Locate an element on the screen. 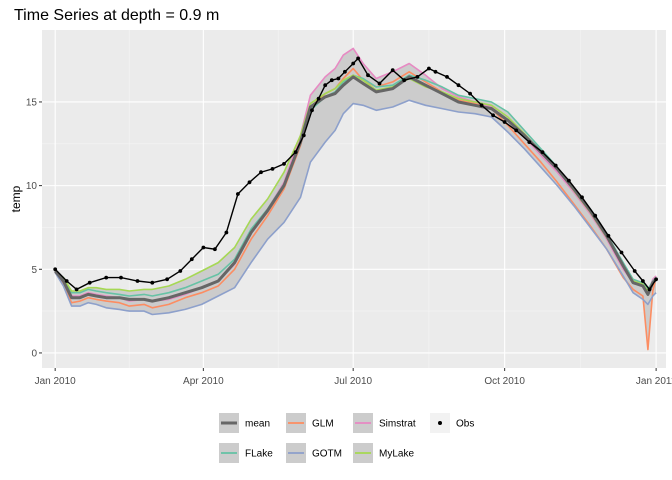 The height and width of the screenshot is (480, 672). legend-item-flake: FLake is located at coordinates (246, 453).